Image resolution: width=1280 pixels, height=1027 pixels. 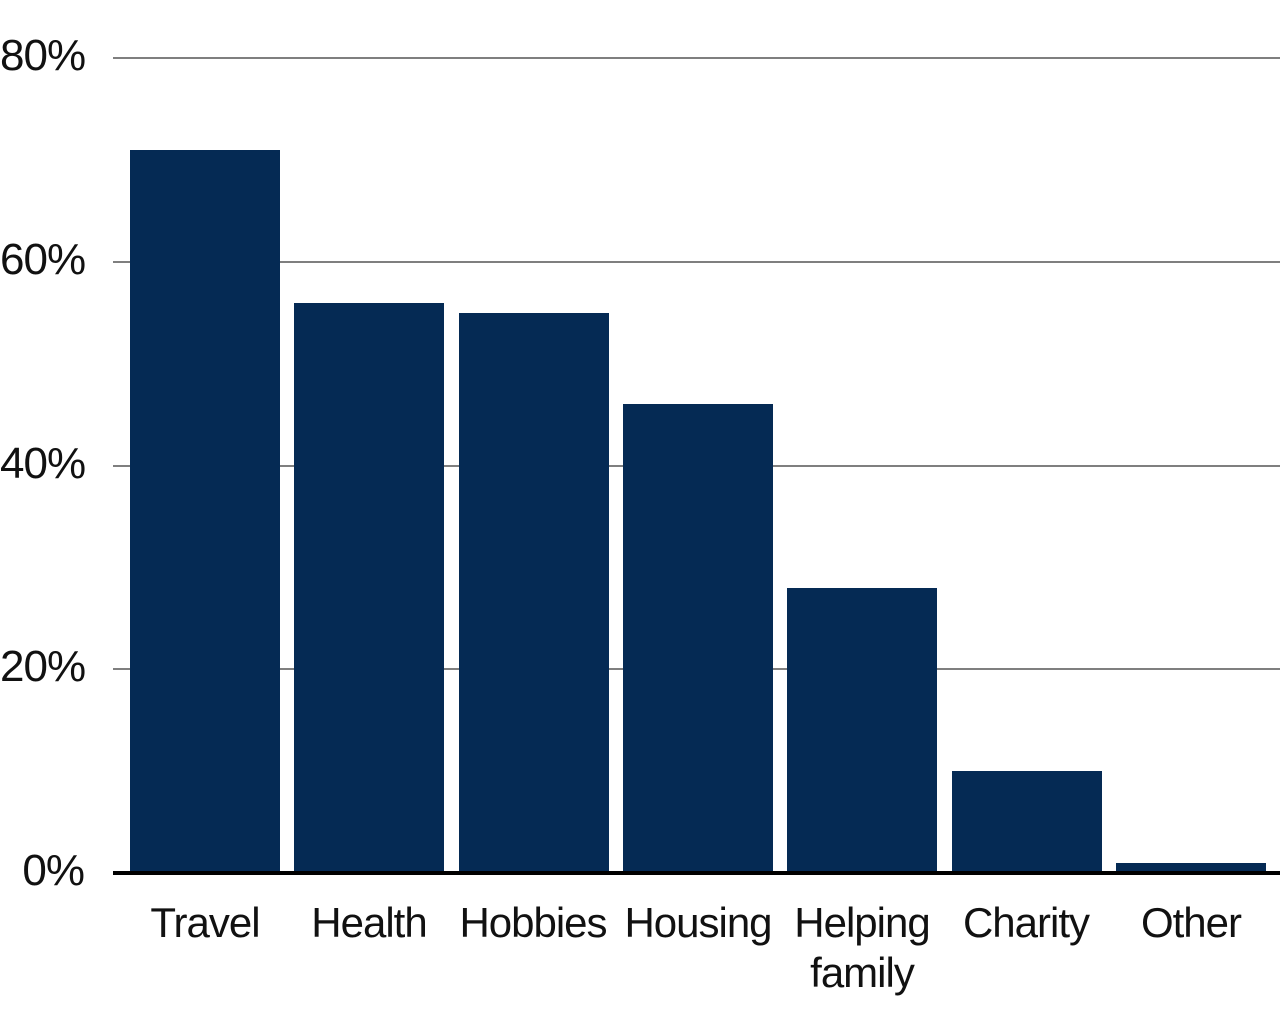 I want to click on x-tick-label-charity: Charity, so click(x=1026, y=922).